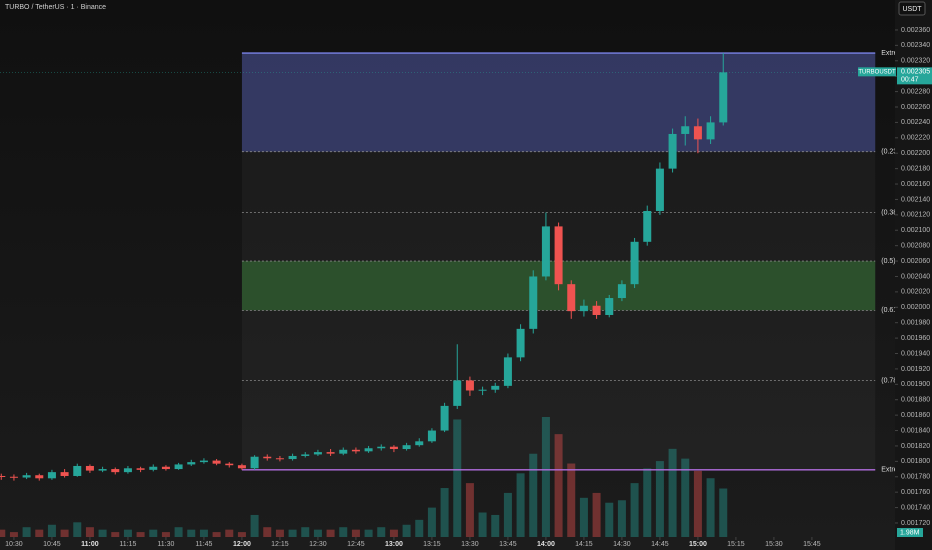 The height and width of the screenshot is (550, 932). Describe the element at coordinates (774, 544) in the screenshot. I see `x-tick-label: 15:30` at that location.